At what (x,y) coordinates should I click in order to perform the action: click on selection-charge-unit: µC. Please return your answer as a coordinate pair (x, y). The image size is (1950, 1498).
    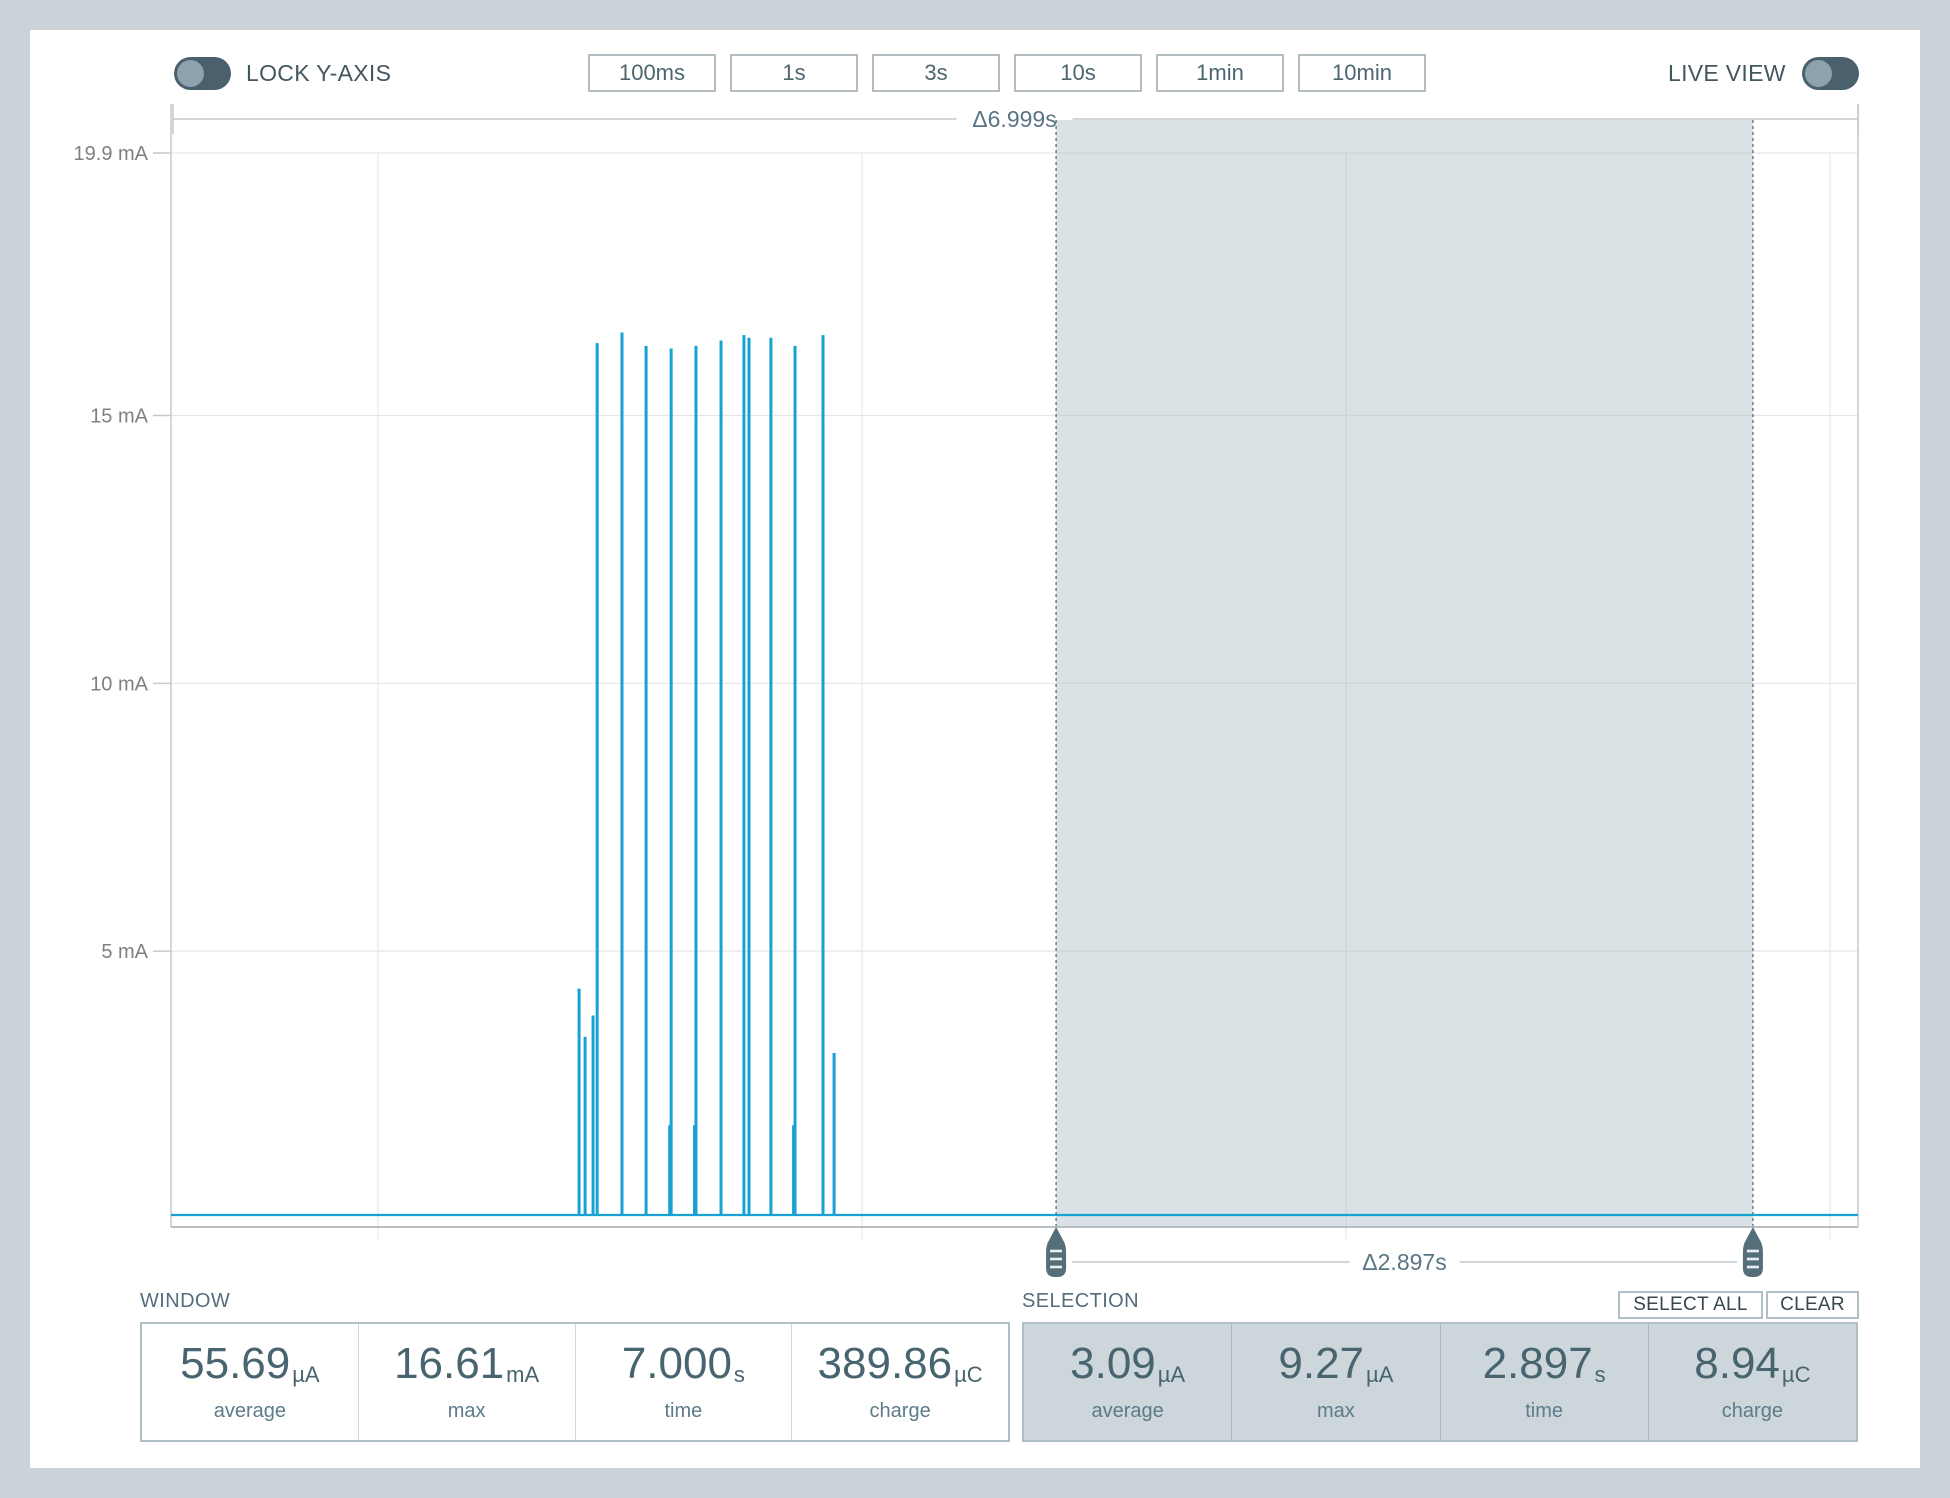
    Looking at the image, I should click on (1796, 1374).